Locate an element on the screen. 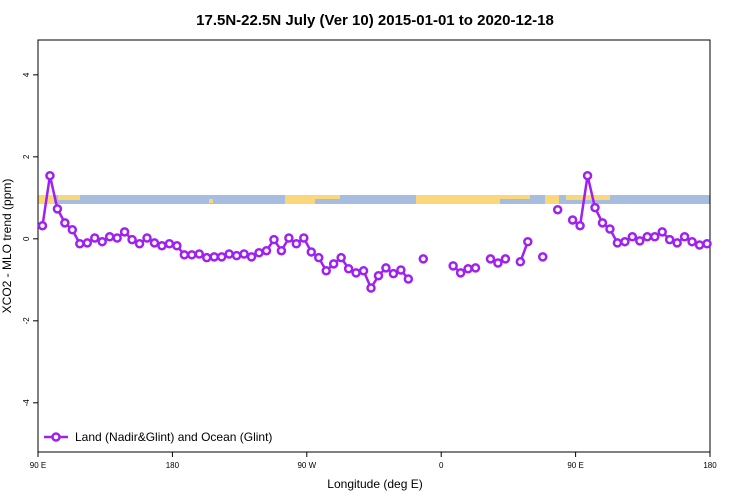  y-tick-label: 0 is located at coordinates (26, 238).